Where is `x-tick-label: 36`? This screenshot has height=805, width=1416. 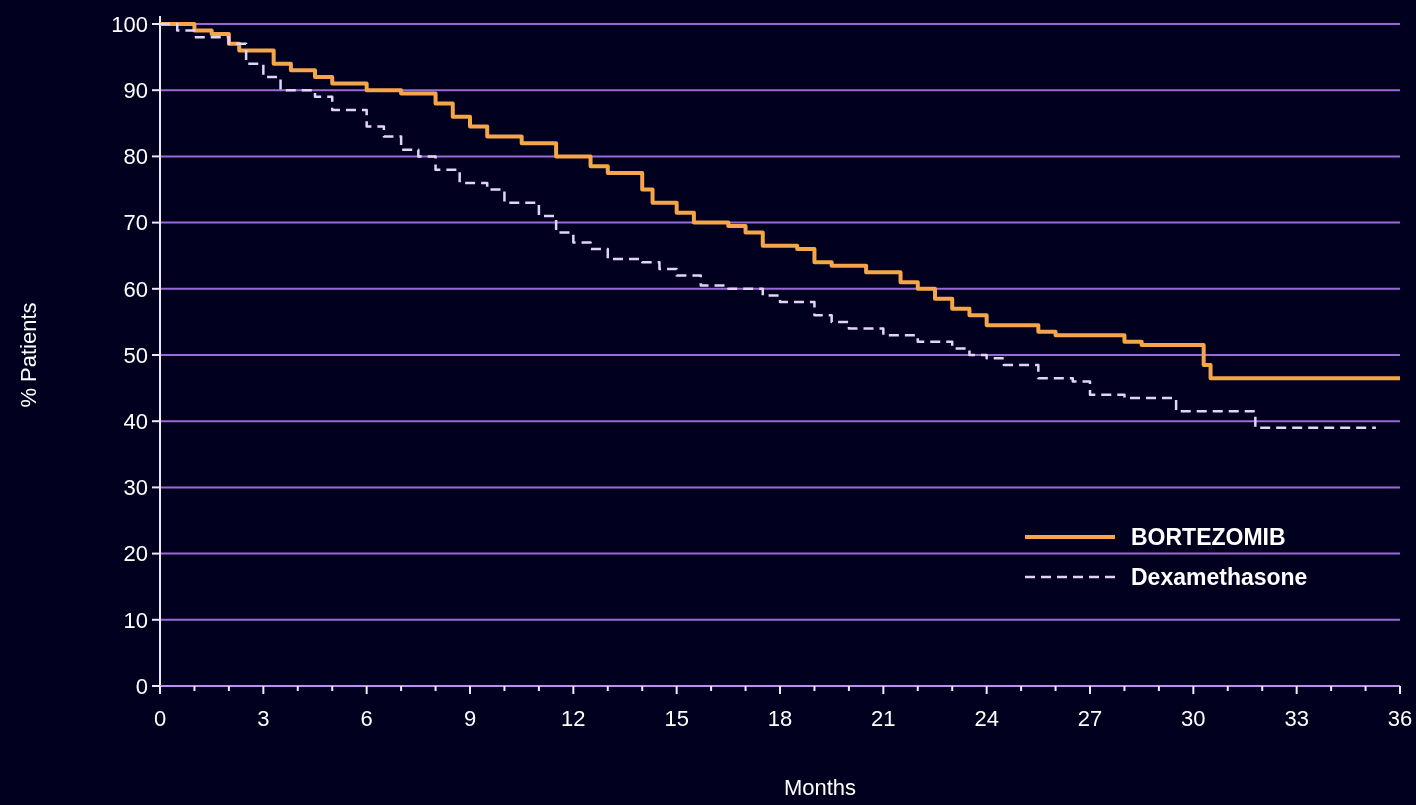 x-tick-label: 36 is located at coordinates (1400, 718).